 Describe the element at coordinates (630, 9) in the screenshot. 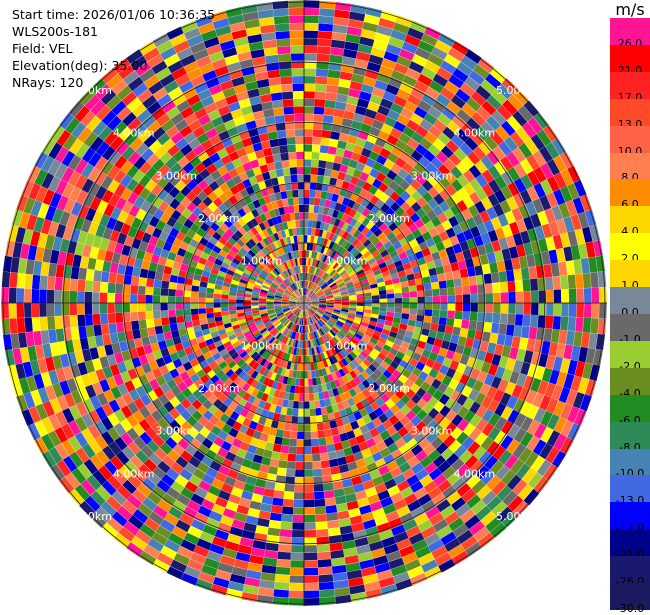

I see `colorbar-unit-label: m/s` at that location.